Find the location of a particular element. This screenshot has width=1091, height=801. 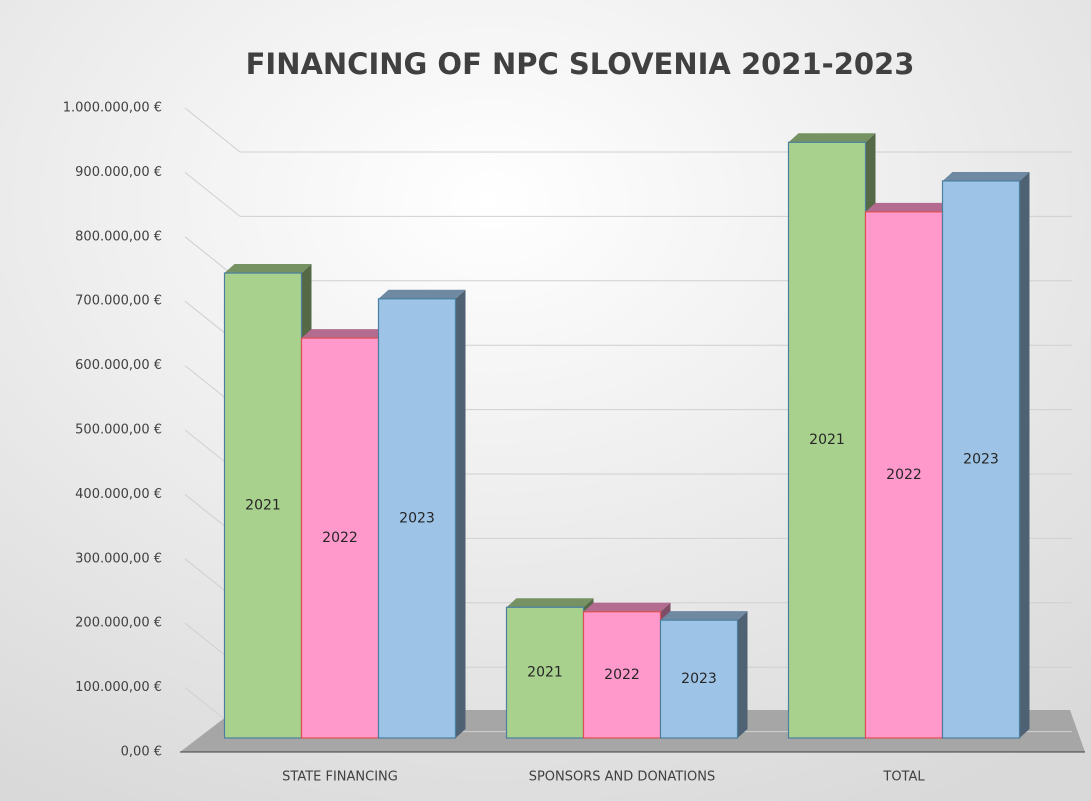

y-tick-label: 1.000.000,00 € is located at coordinates (112, 108).